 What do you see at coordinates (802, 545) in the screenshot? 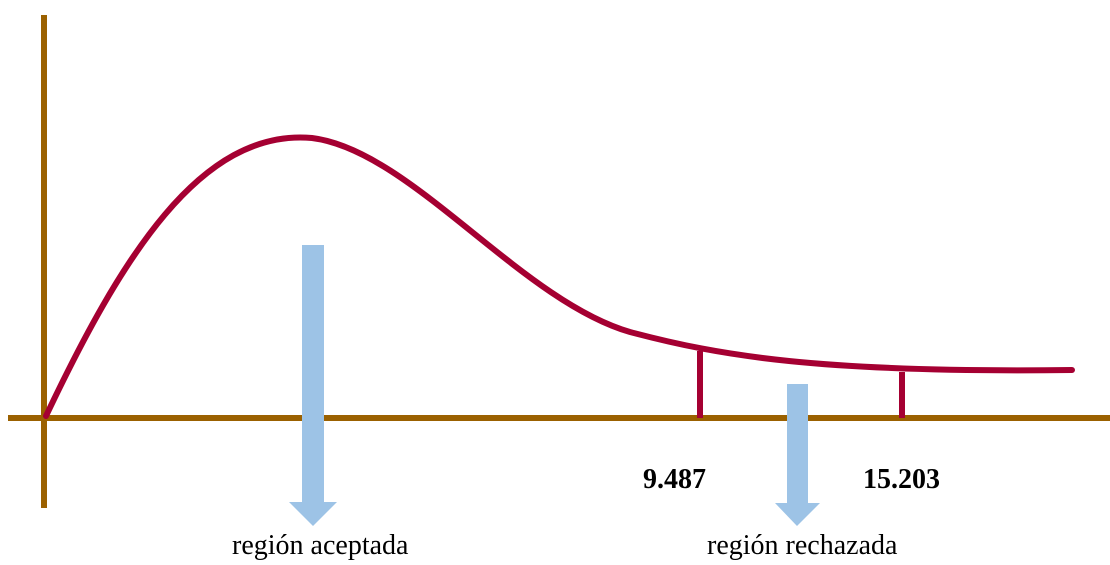
I see `rejected-region-label: región rechazada` at bounding box center [802, 545].